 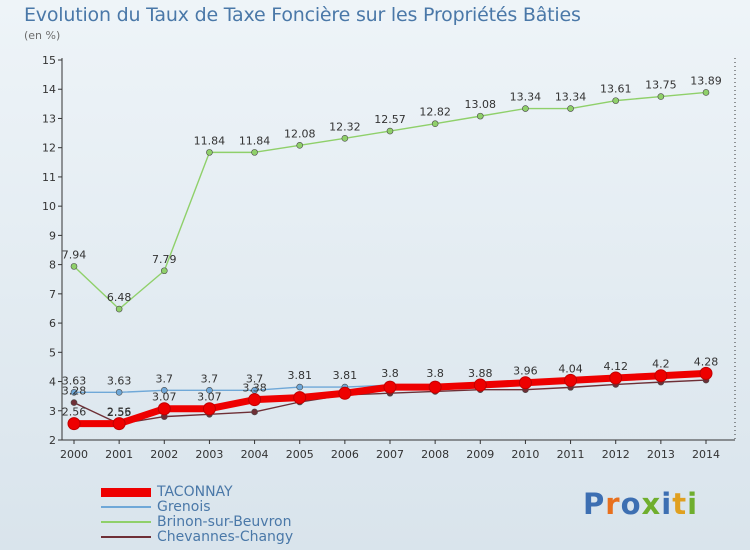 I want to click on y-tick-label: 4, so click(x=52, y=382).